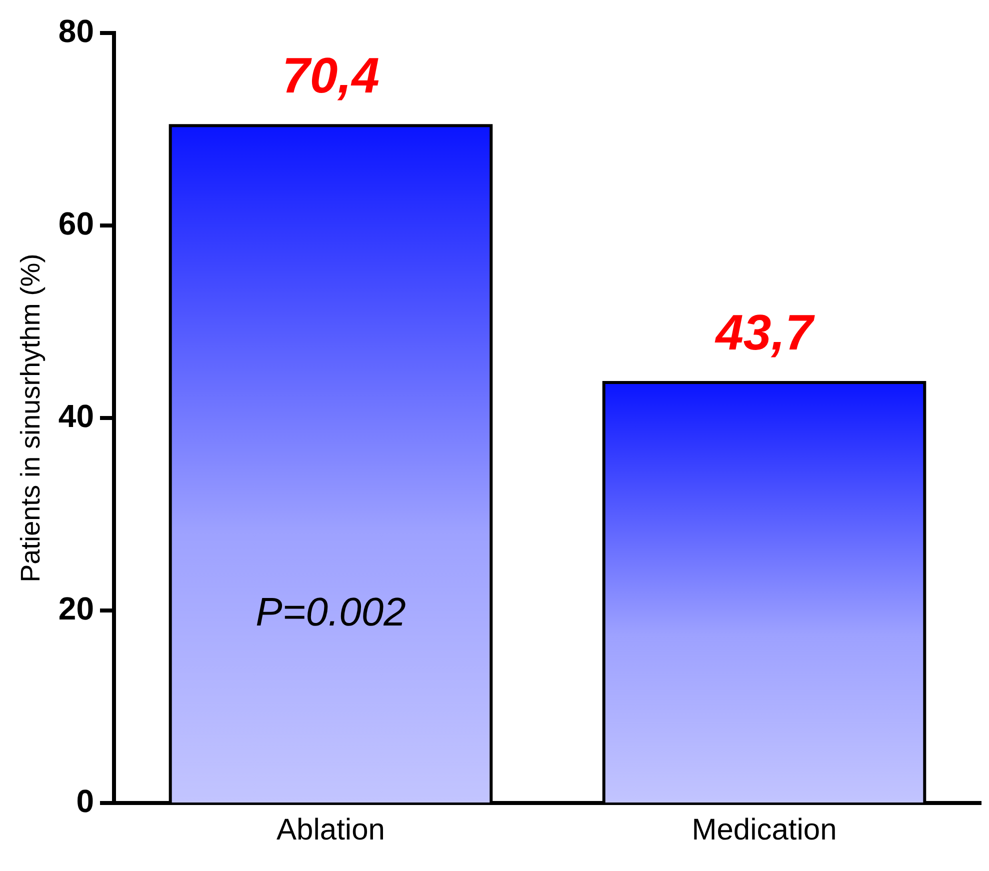 This screenshot has width=989, height=871. I want to click on y-tick-label: 0, so click(85, 800).